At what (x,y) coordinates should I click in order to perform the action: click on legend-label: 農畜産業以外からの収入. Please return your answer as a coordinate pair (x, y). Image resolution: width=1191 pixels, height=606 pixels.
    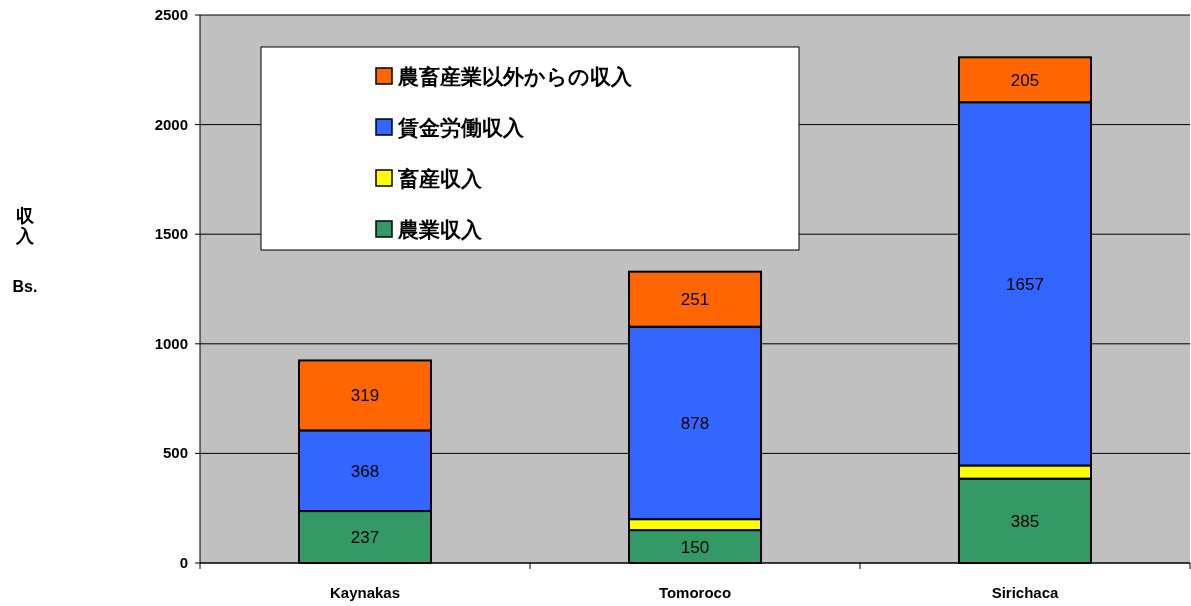
    Looking at the image, I should click on (515, 76).